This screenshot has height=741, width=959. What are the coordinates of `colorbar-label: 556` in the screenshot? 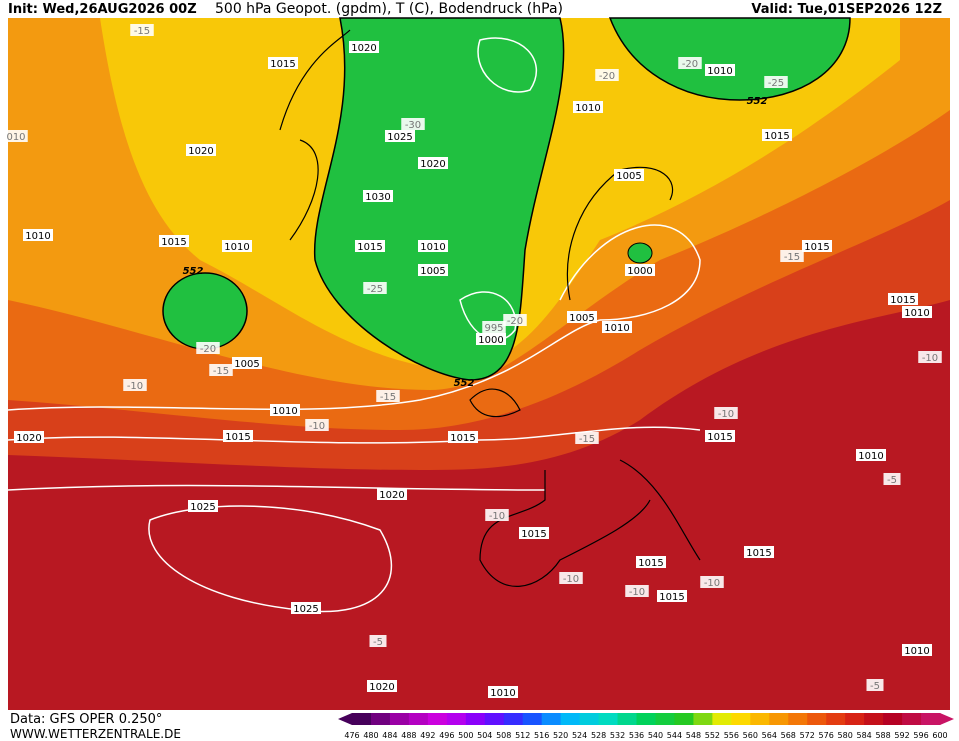 It's located at (731, 735).